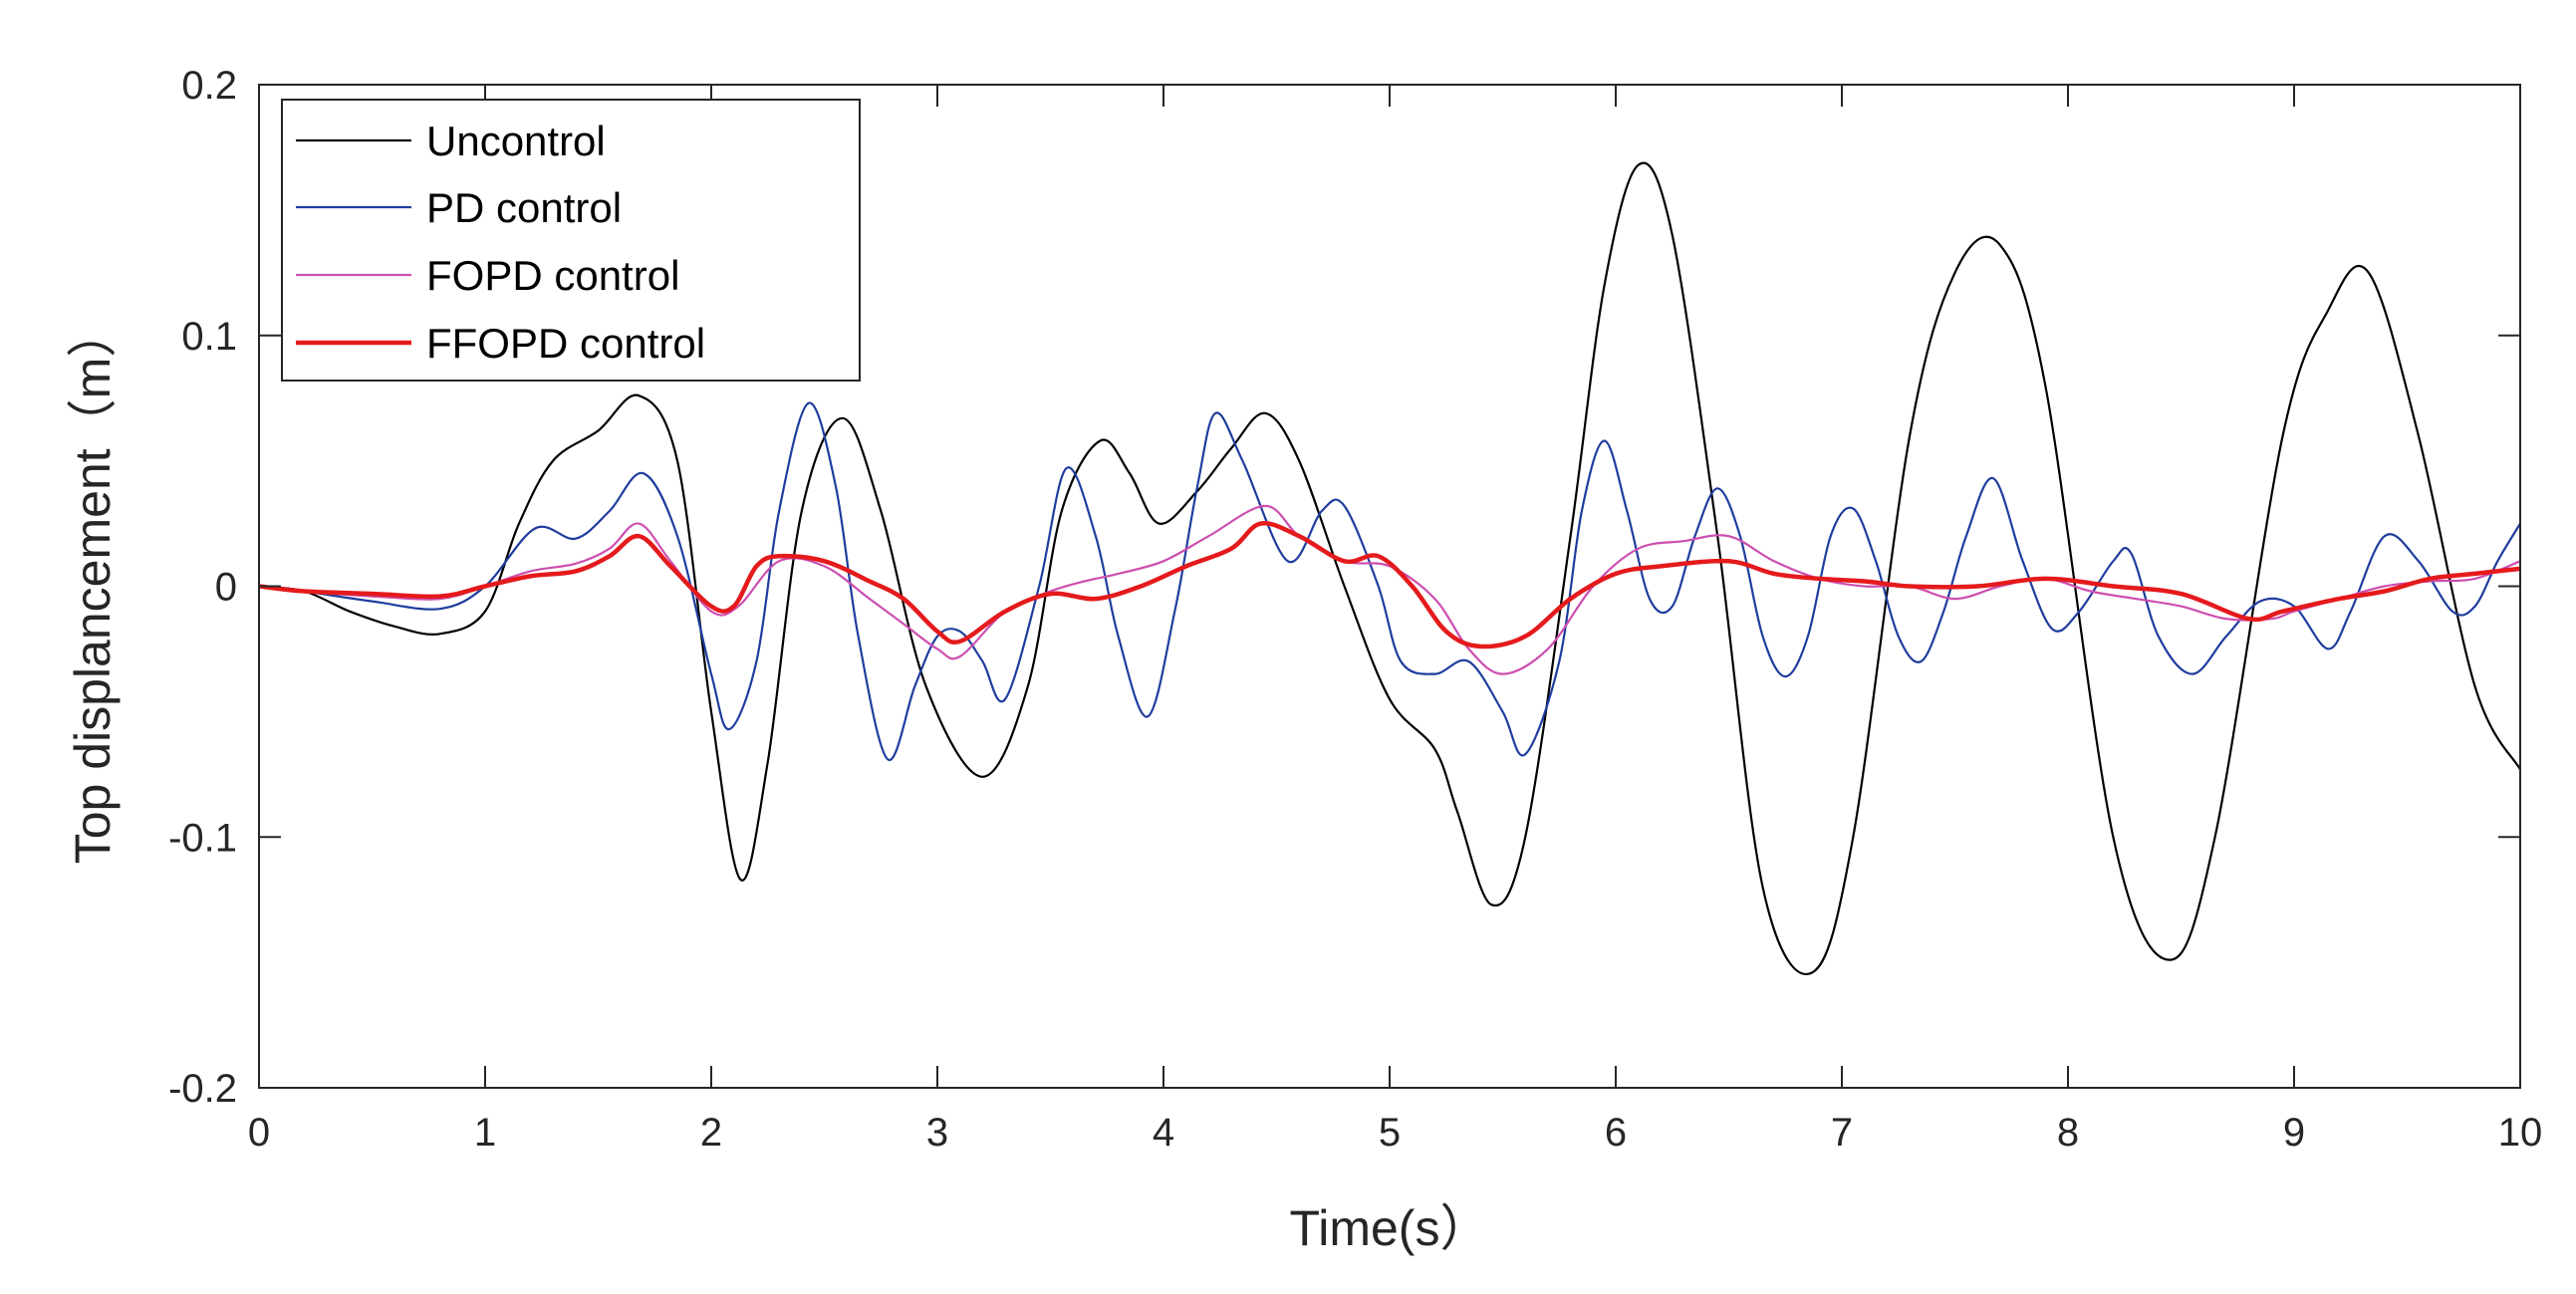  What do you see at coordinates (524, 207) in the screenshot?
I see `legend-label-2: PD control` at bounding box center [524, 207].